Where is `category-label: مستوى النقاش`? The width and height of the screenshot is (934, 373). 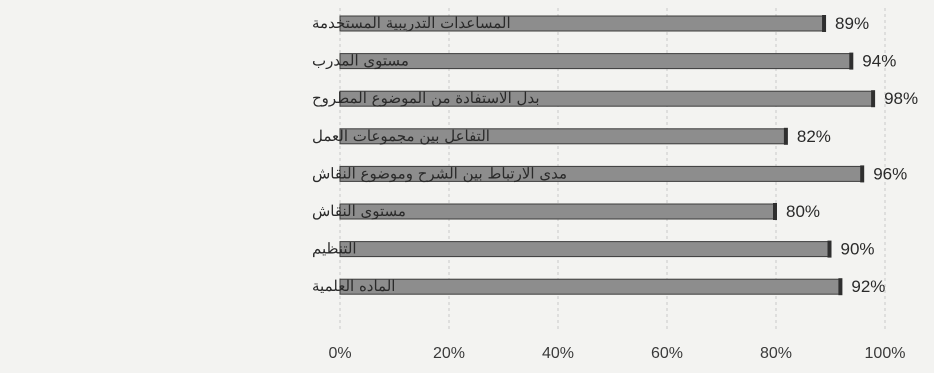
category-label: مستوى النقاش is located at coordinates (359, 211).